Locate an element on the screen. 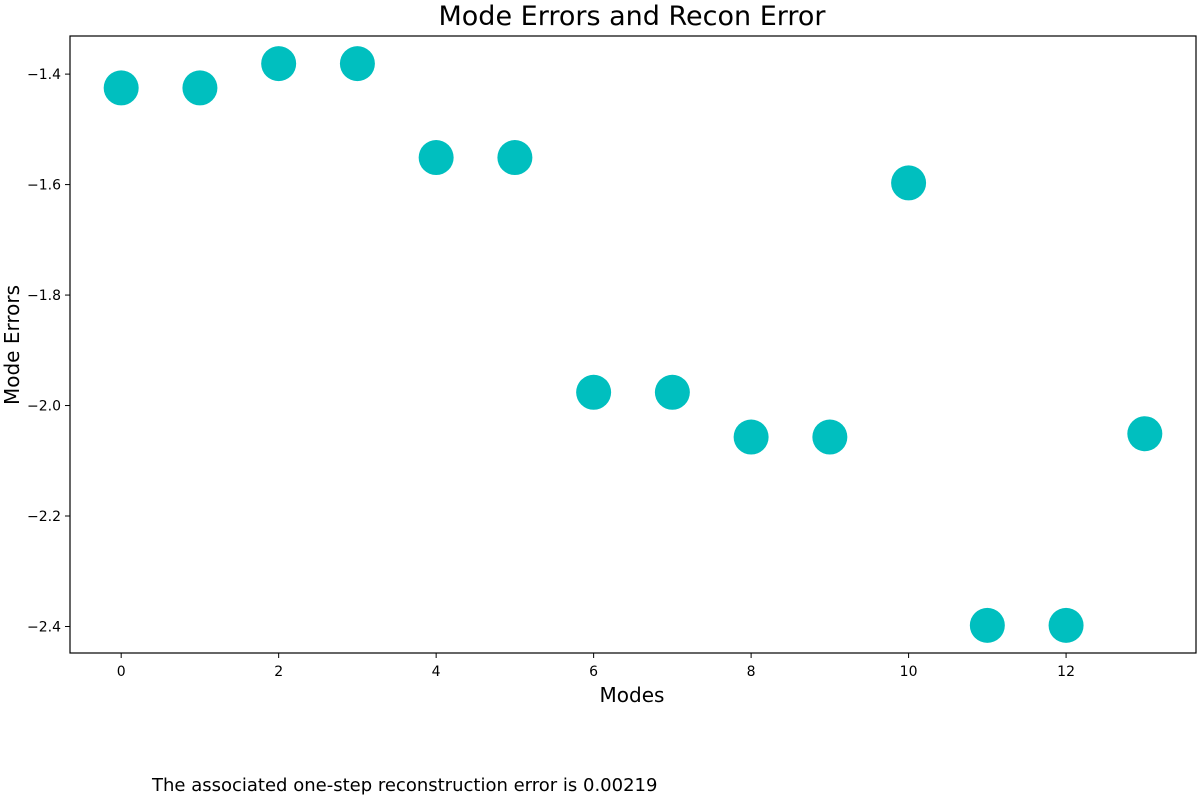 The height and width of the screenshot is (800, 1200). x-tick-label: 6 is located at coordinates (593, 672).